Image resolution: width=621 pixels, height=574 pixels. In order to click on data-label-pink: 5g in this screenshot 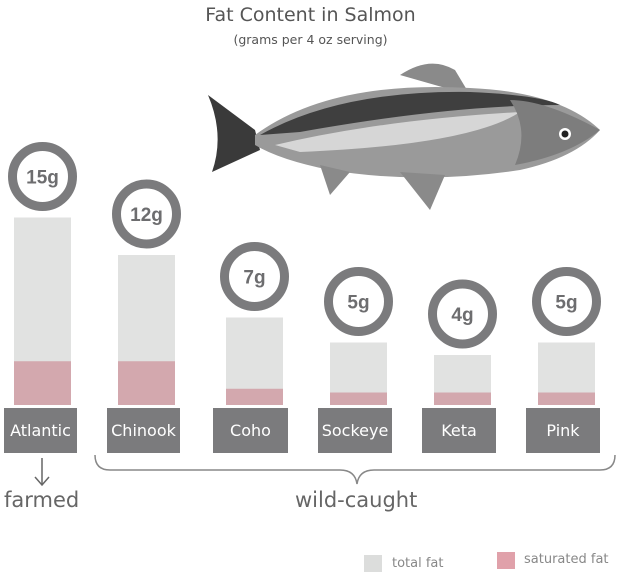, I will do `click(566, 303)`.